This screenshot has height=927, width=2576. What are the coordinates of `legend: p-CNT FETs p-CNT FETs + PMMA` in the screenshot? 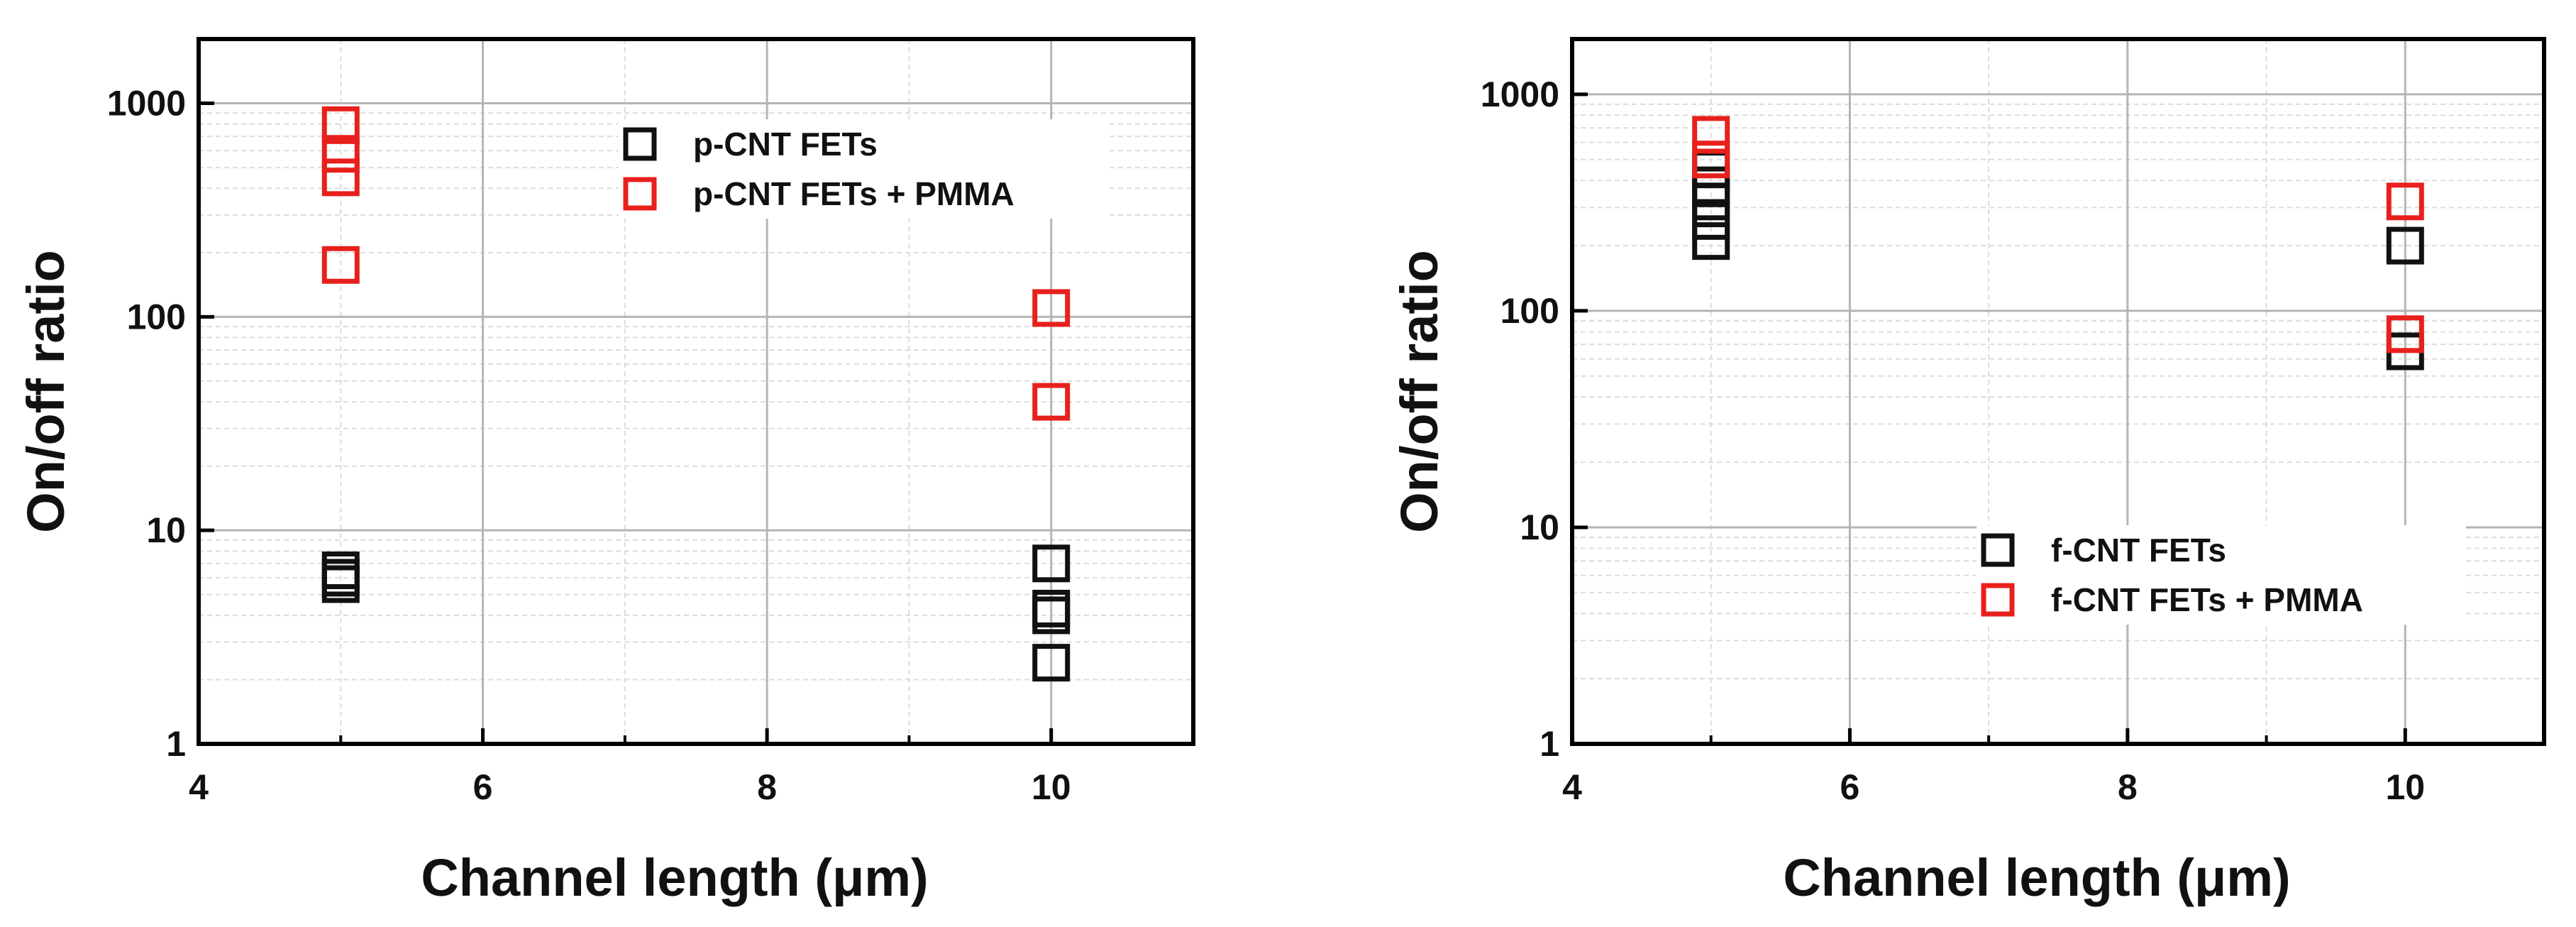 It's located at (863, 169).